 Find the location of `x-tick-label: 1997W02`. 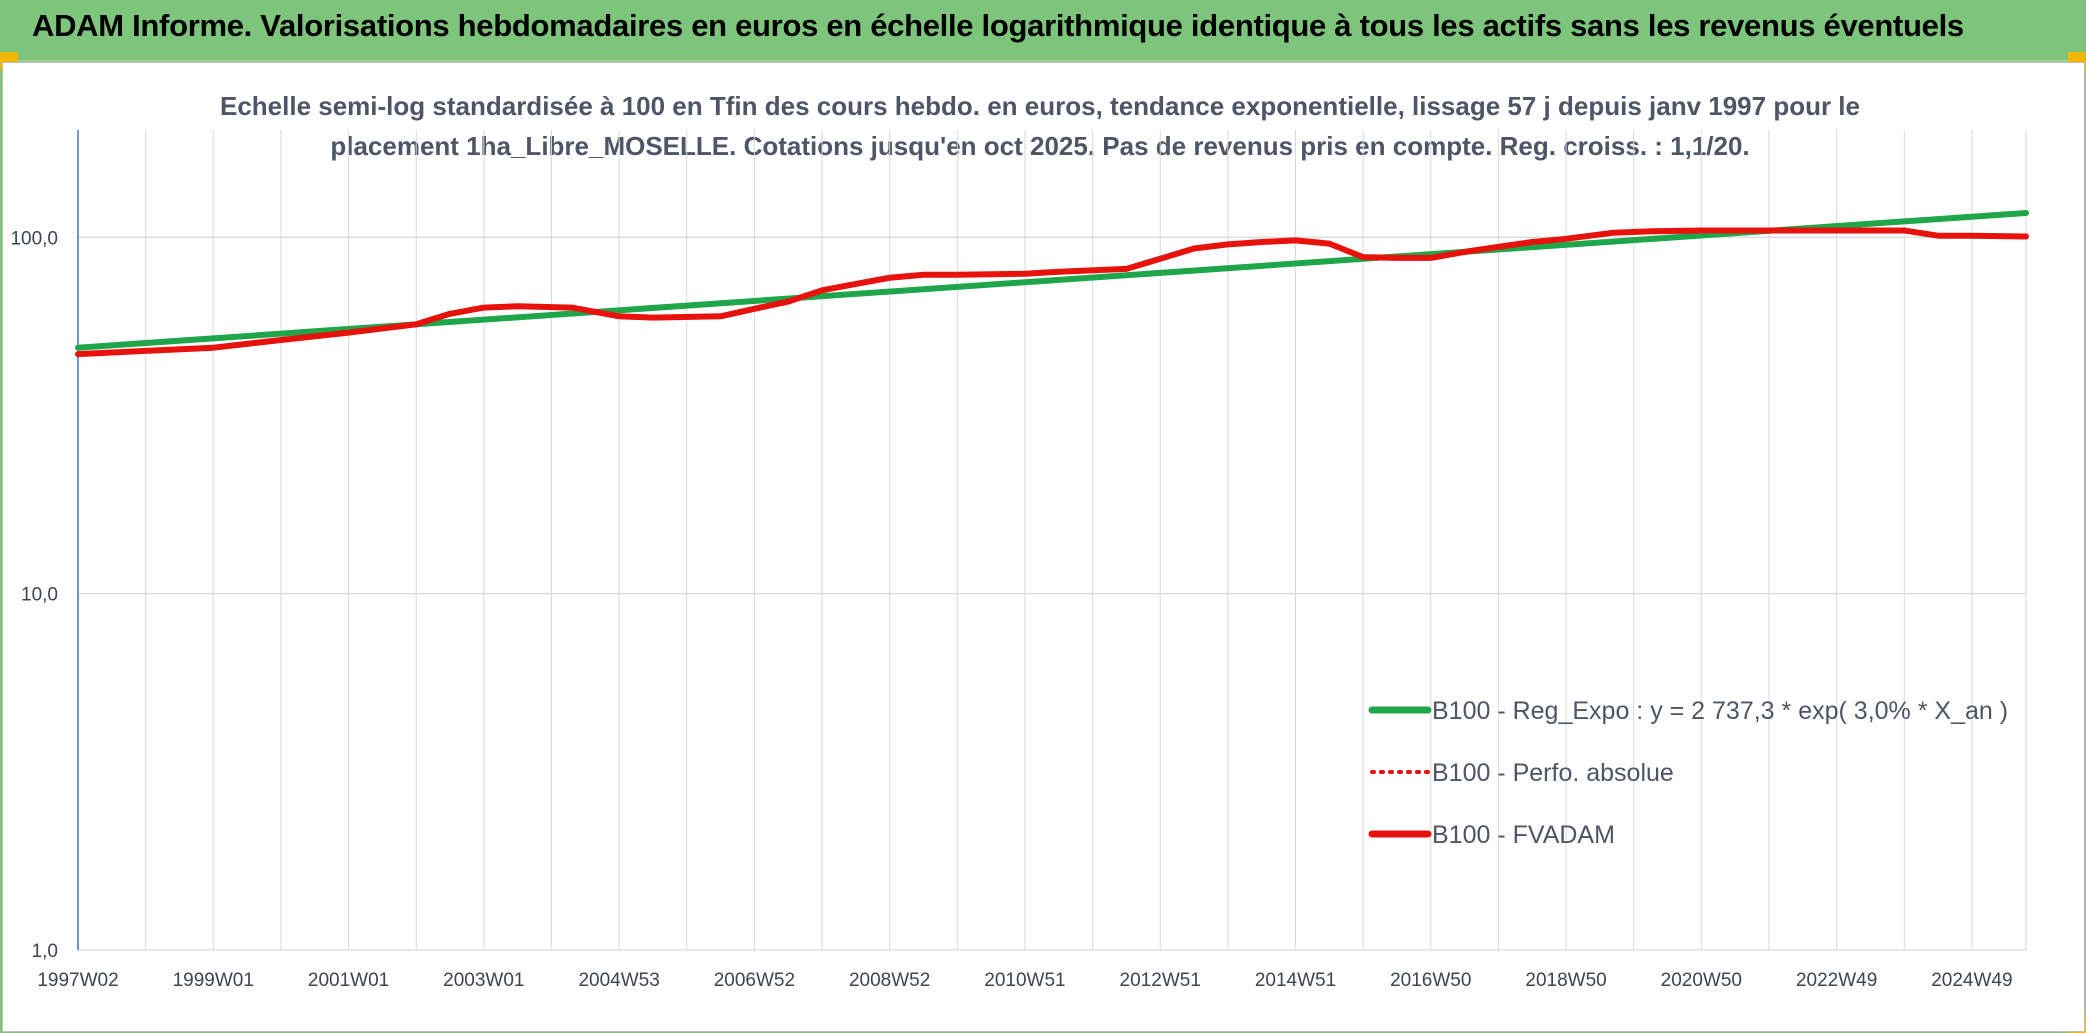

x-tick-label: 1997W02 is located at coordinates (77, 980).